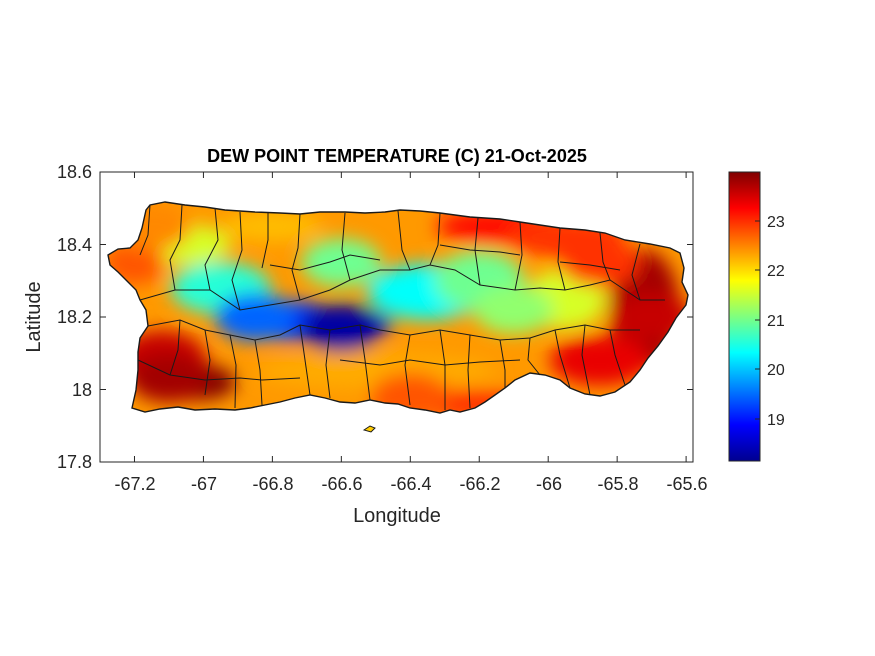 The height and width of the screenshot is (656, 875). I want to click on x-tick-label: -67, so click(204, 484).